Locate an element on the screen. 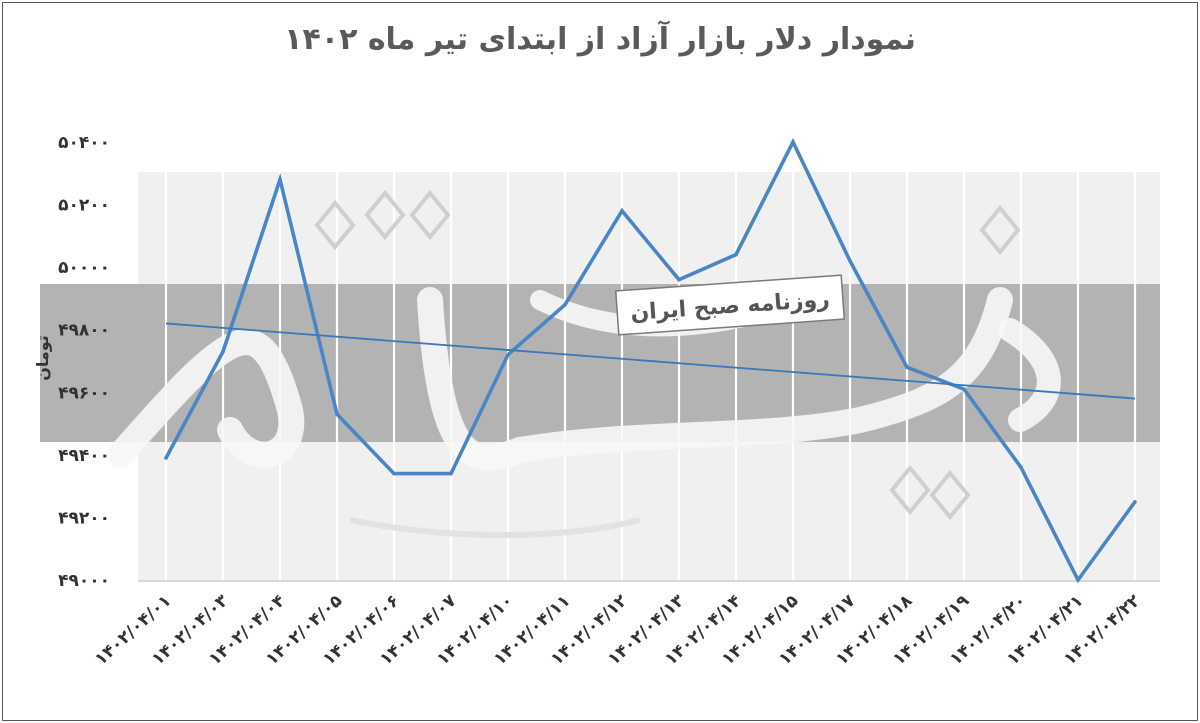 This screenshot has height=723, width=1200. y-tick-label: ۵۰۲۰۰ is located at coordinates (84, 206).